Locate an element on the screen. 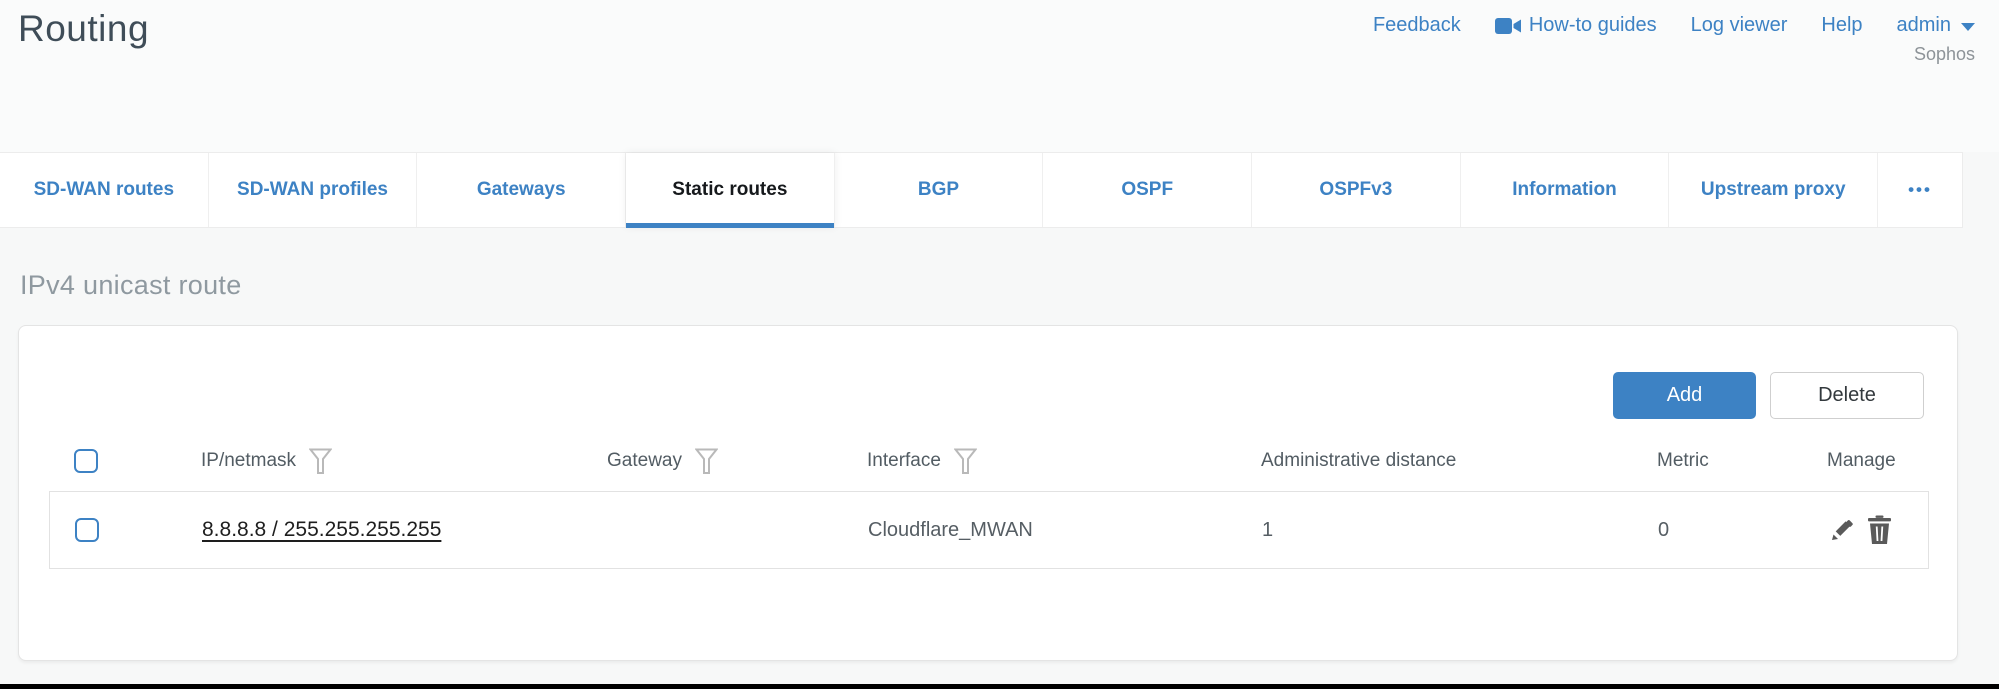 The height and width of the screenshot is (689, 1999). column-header-admin-distance: Administrative distance is located at coordinates (1359, 460).